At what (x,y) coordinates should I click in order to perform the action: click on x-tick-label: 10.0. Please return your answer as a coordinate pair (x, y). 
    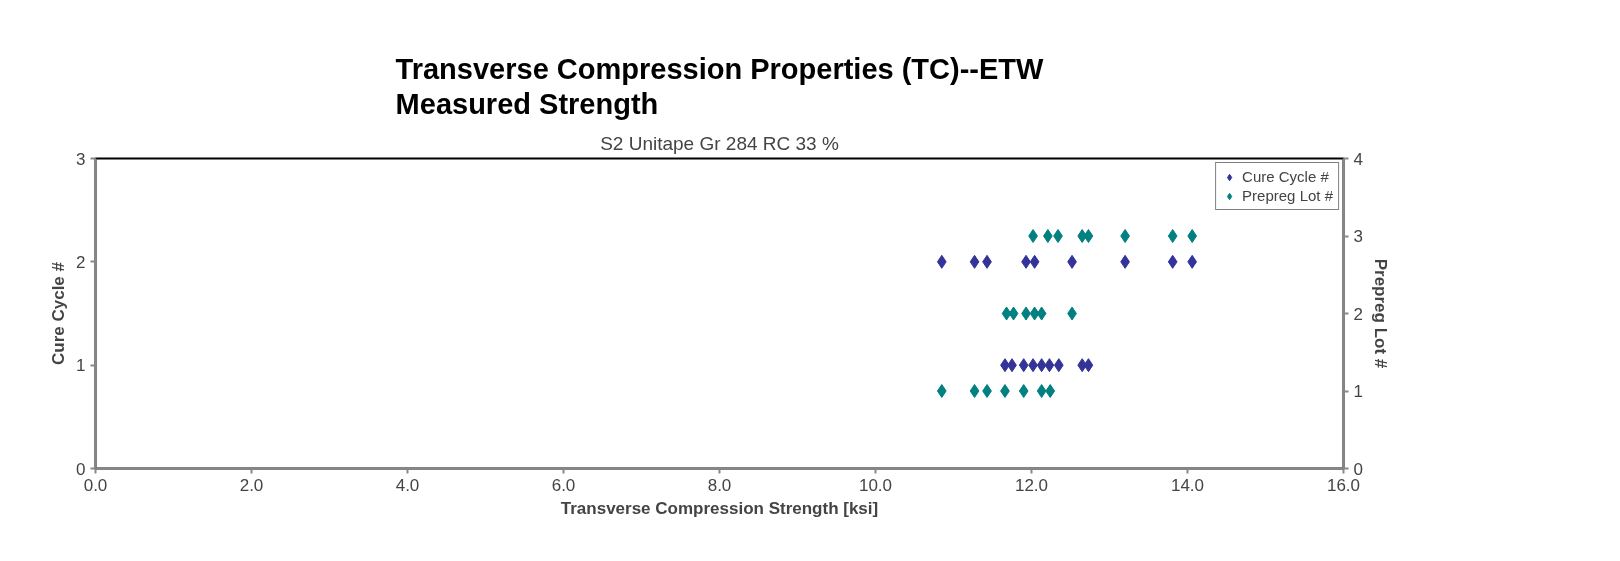
    Looking at the image, I should click on (875, 485).